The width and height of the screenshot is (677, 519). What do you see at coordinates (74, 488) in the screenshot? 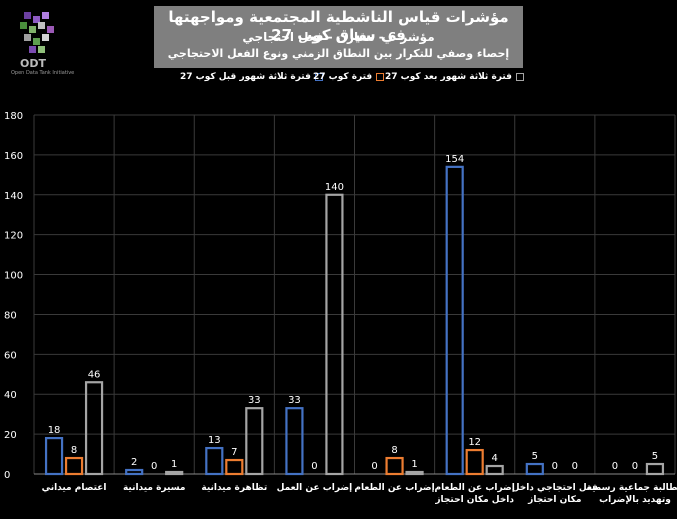
I see `x-tick-label: اعتصام ميداني` at bounding box center [74, 488].